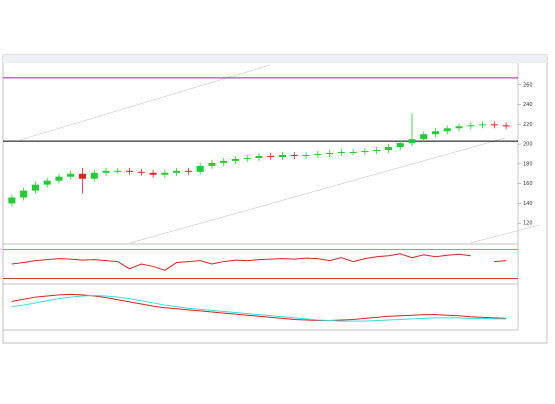  I want to click on ma-line, so click(259, 307).